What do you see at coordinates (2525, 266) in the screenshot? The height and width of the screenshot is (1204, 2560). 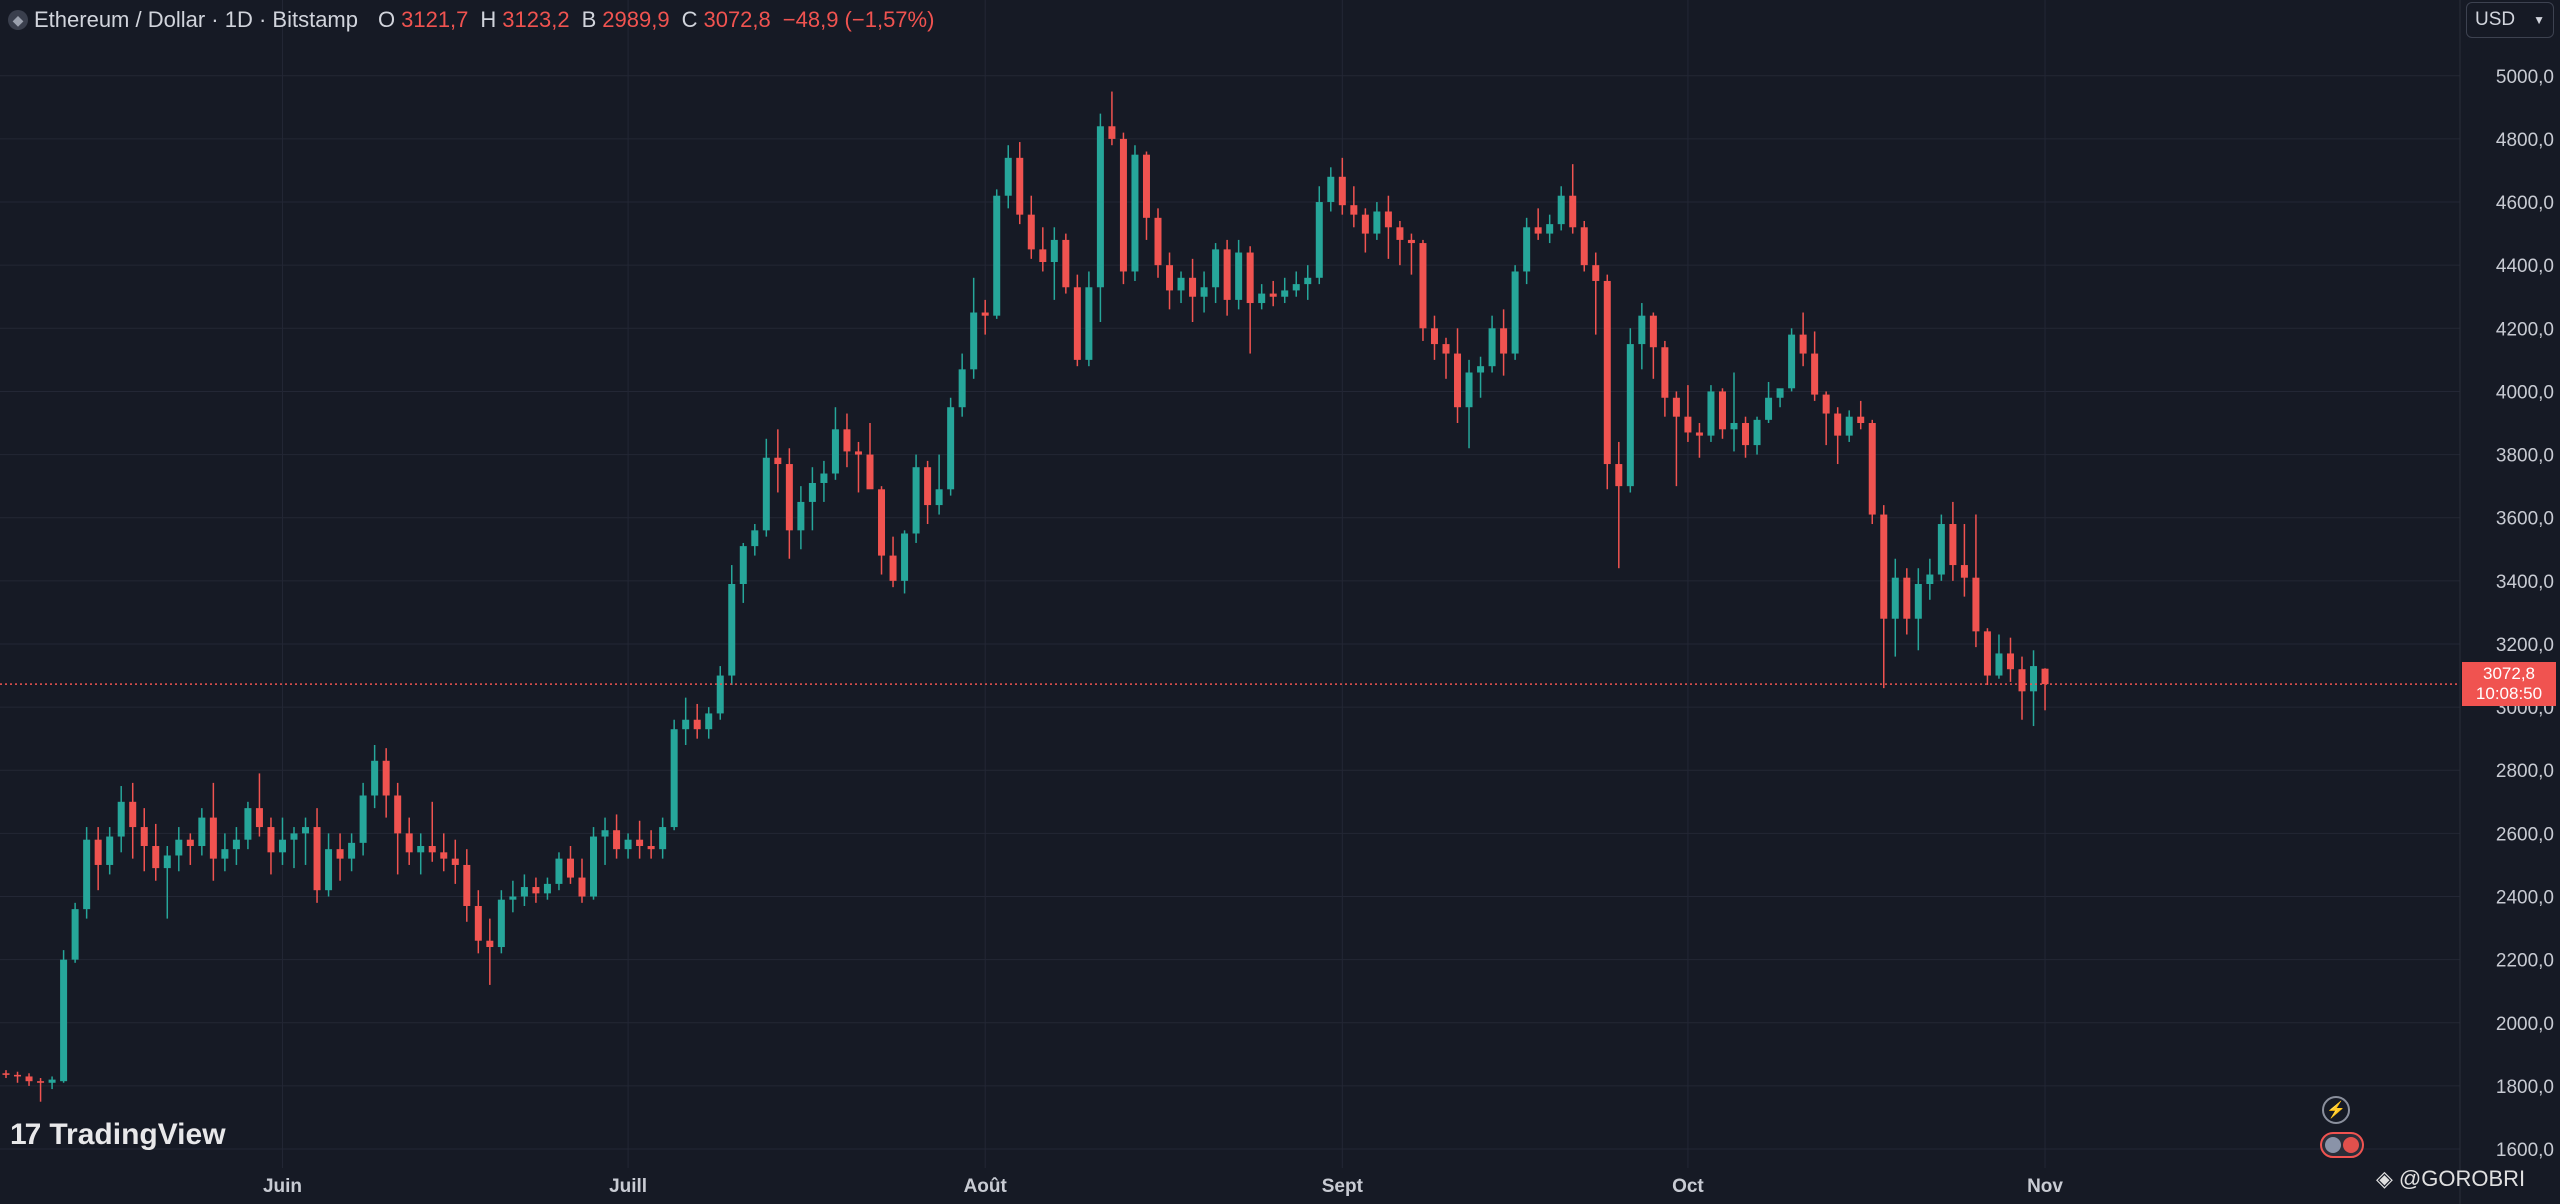 I see `price-tick-label: 4400,0` at bounding box center [2525, 266].